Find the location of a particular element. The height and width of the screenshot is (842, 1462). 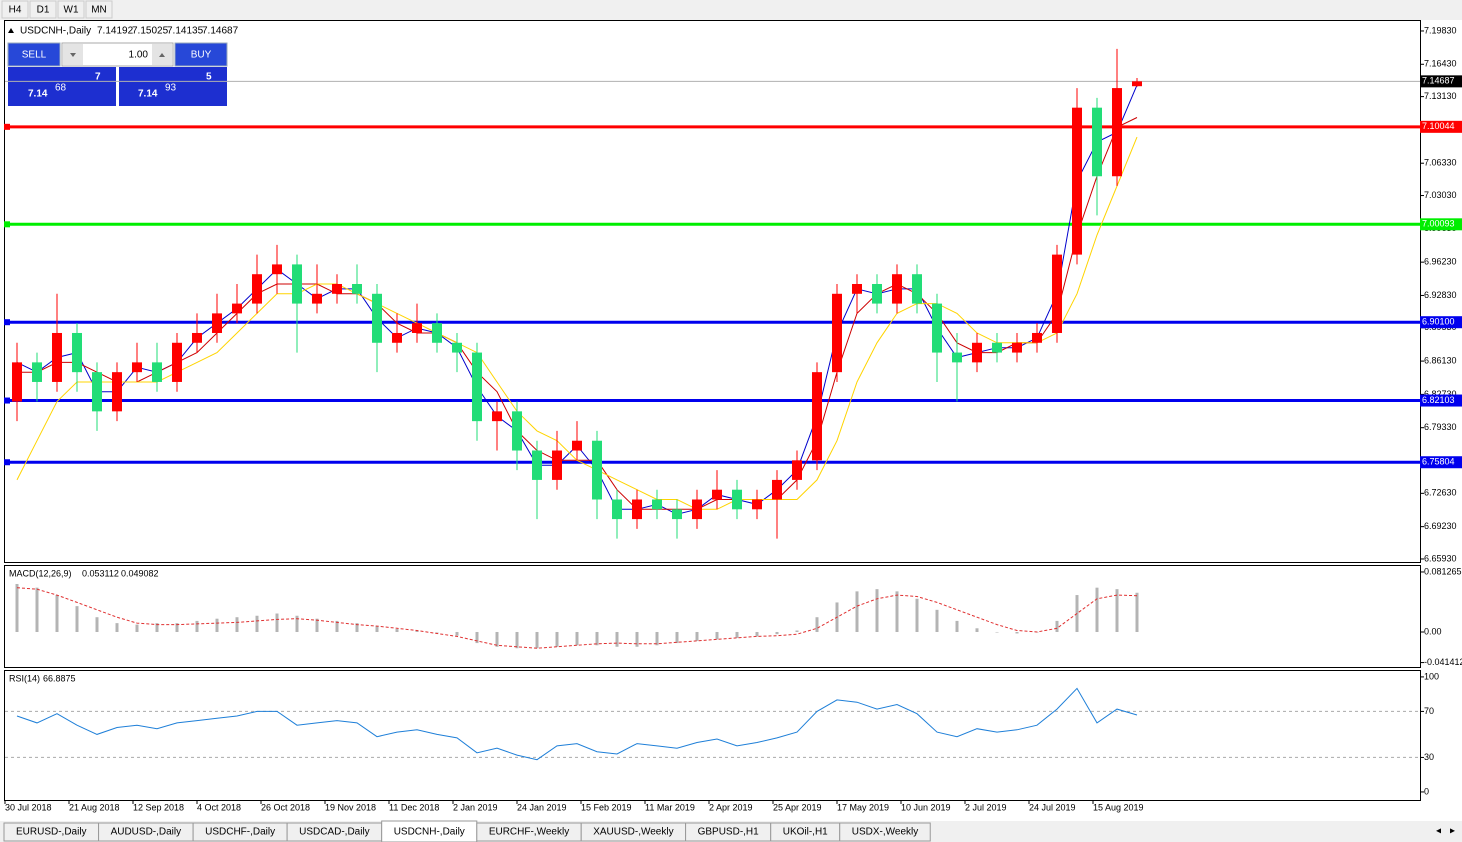

y-tick-label: 7.06330 is located at coordinates (1440, 163).